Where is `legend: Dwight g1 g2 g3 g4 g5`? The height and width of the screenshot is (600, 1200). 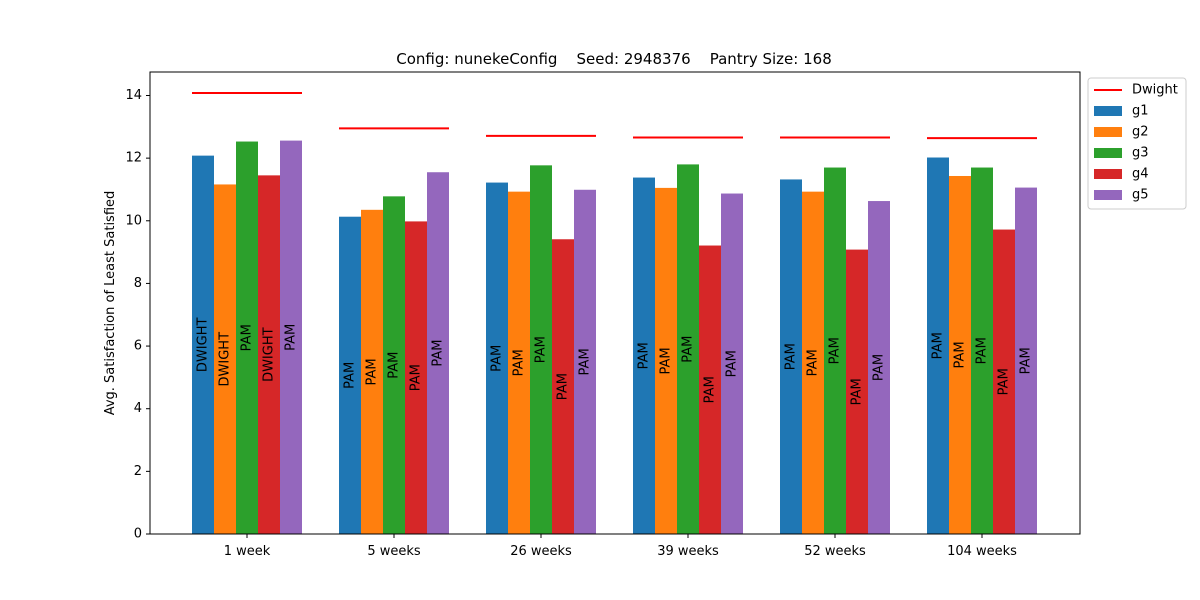
legend: Dwight g1 g2 g3 g4 g5 is located at coordinates (1137, 143).